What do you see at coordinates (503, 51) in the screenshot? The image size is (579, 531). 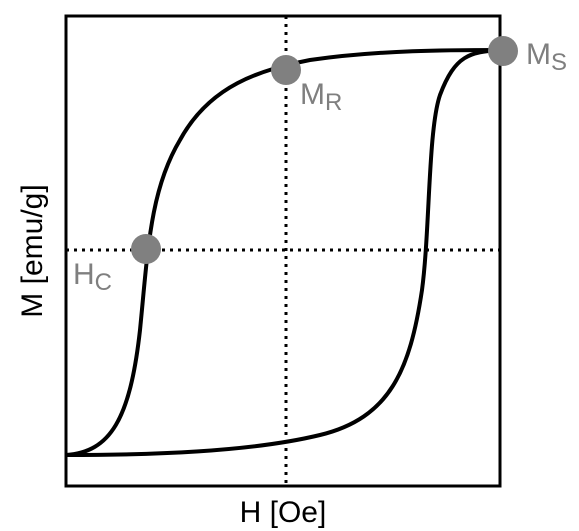 I see `saturation-marker` at bounding box center [503, 51].